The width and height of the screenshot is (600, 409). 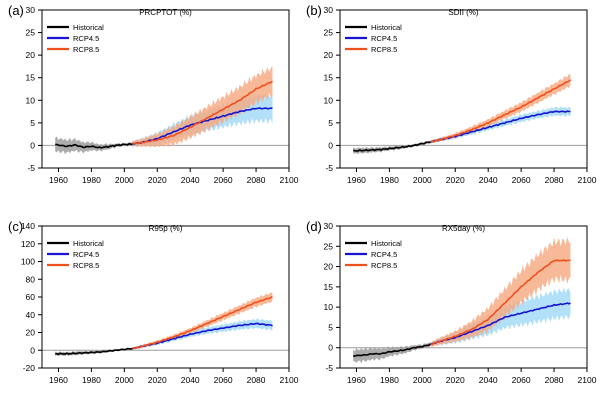 I want to click on plot-frame, so click(x=463, y=297).